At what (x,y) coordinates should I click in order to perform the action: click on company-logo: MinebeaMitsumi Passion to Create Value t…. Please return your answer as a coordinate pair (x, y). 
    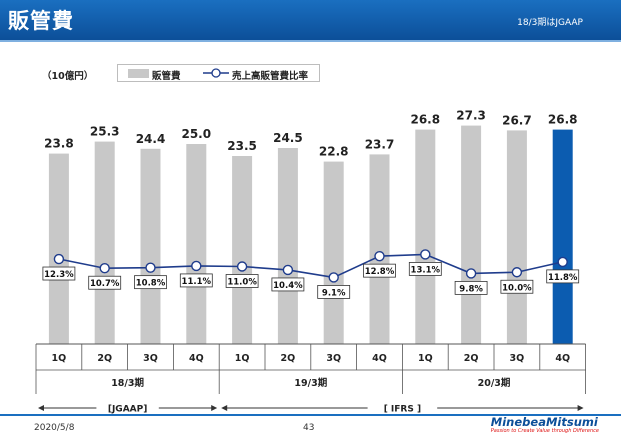
    Looking at the image, I should click on (545, 424).